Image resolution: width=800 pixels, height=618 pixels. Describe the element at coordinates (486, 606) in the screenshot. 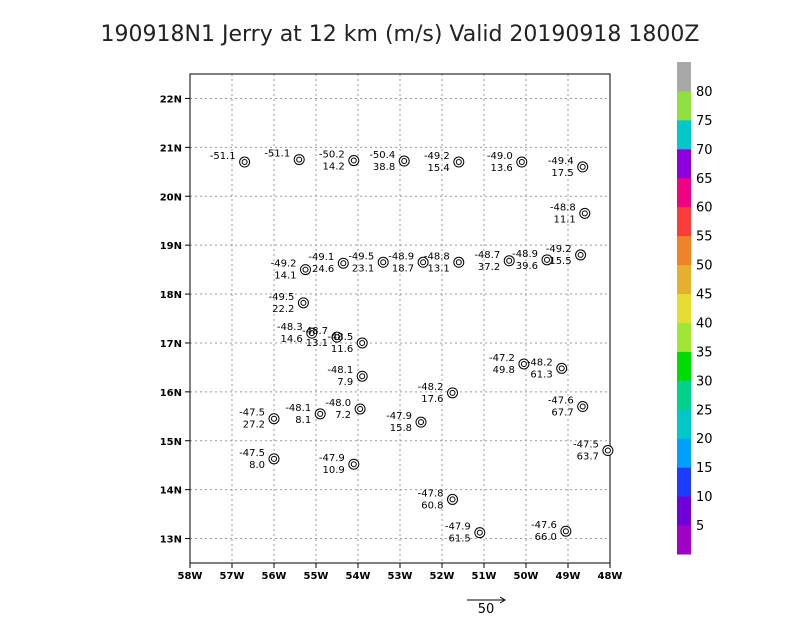

I see `reference-vector: 50` at that location.